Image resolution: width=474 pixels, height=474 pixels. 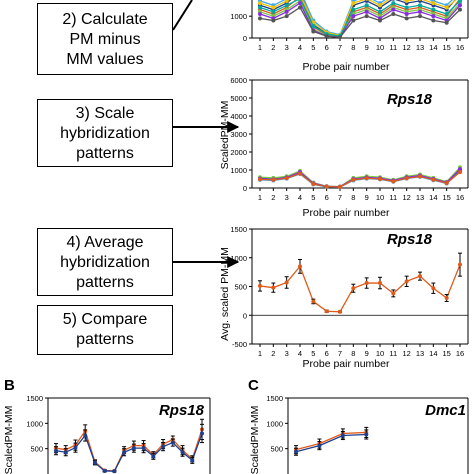 What do you see at coordinates (445, 410) in the screenshot?
I see `chart-title: Dmc1` at bounding box center [445, 410].